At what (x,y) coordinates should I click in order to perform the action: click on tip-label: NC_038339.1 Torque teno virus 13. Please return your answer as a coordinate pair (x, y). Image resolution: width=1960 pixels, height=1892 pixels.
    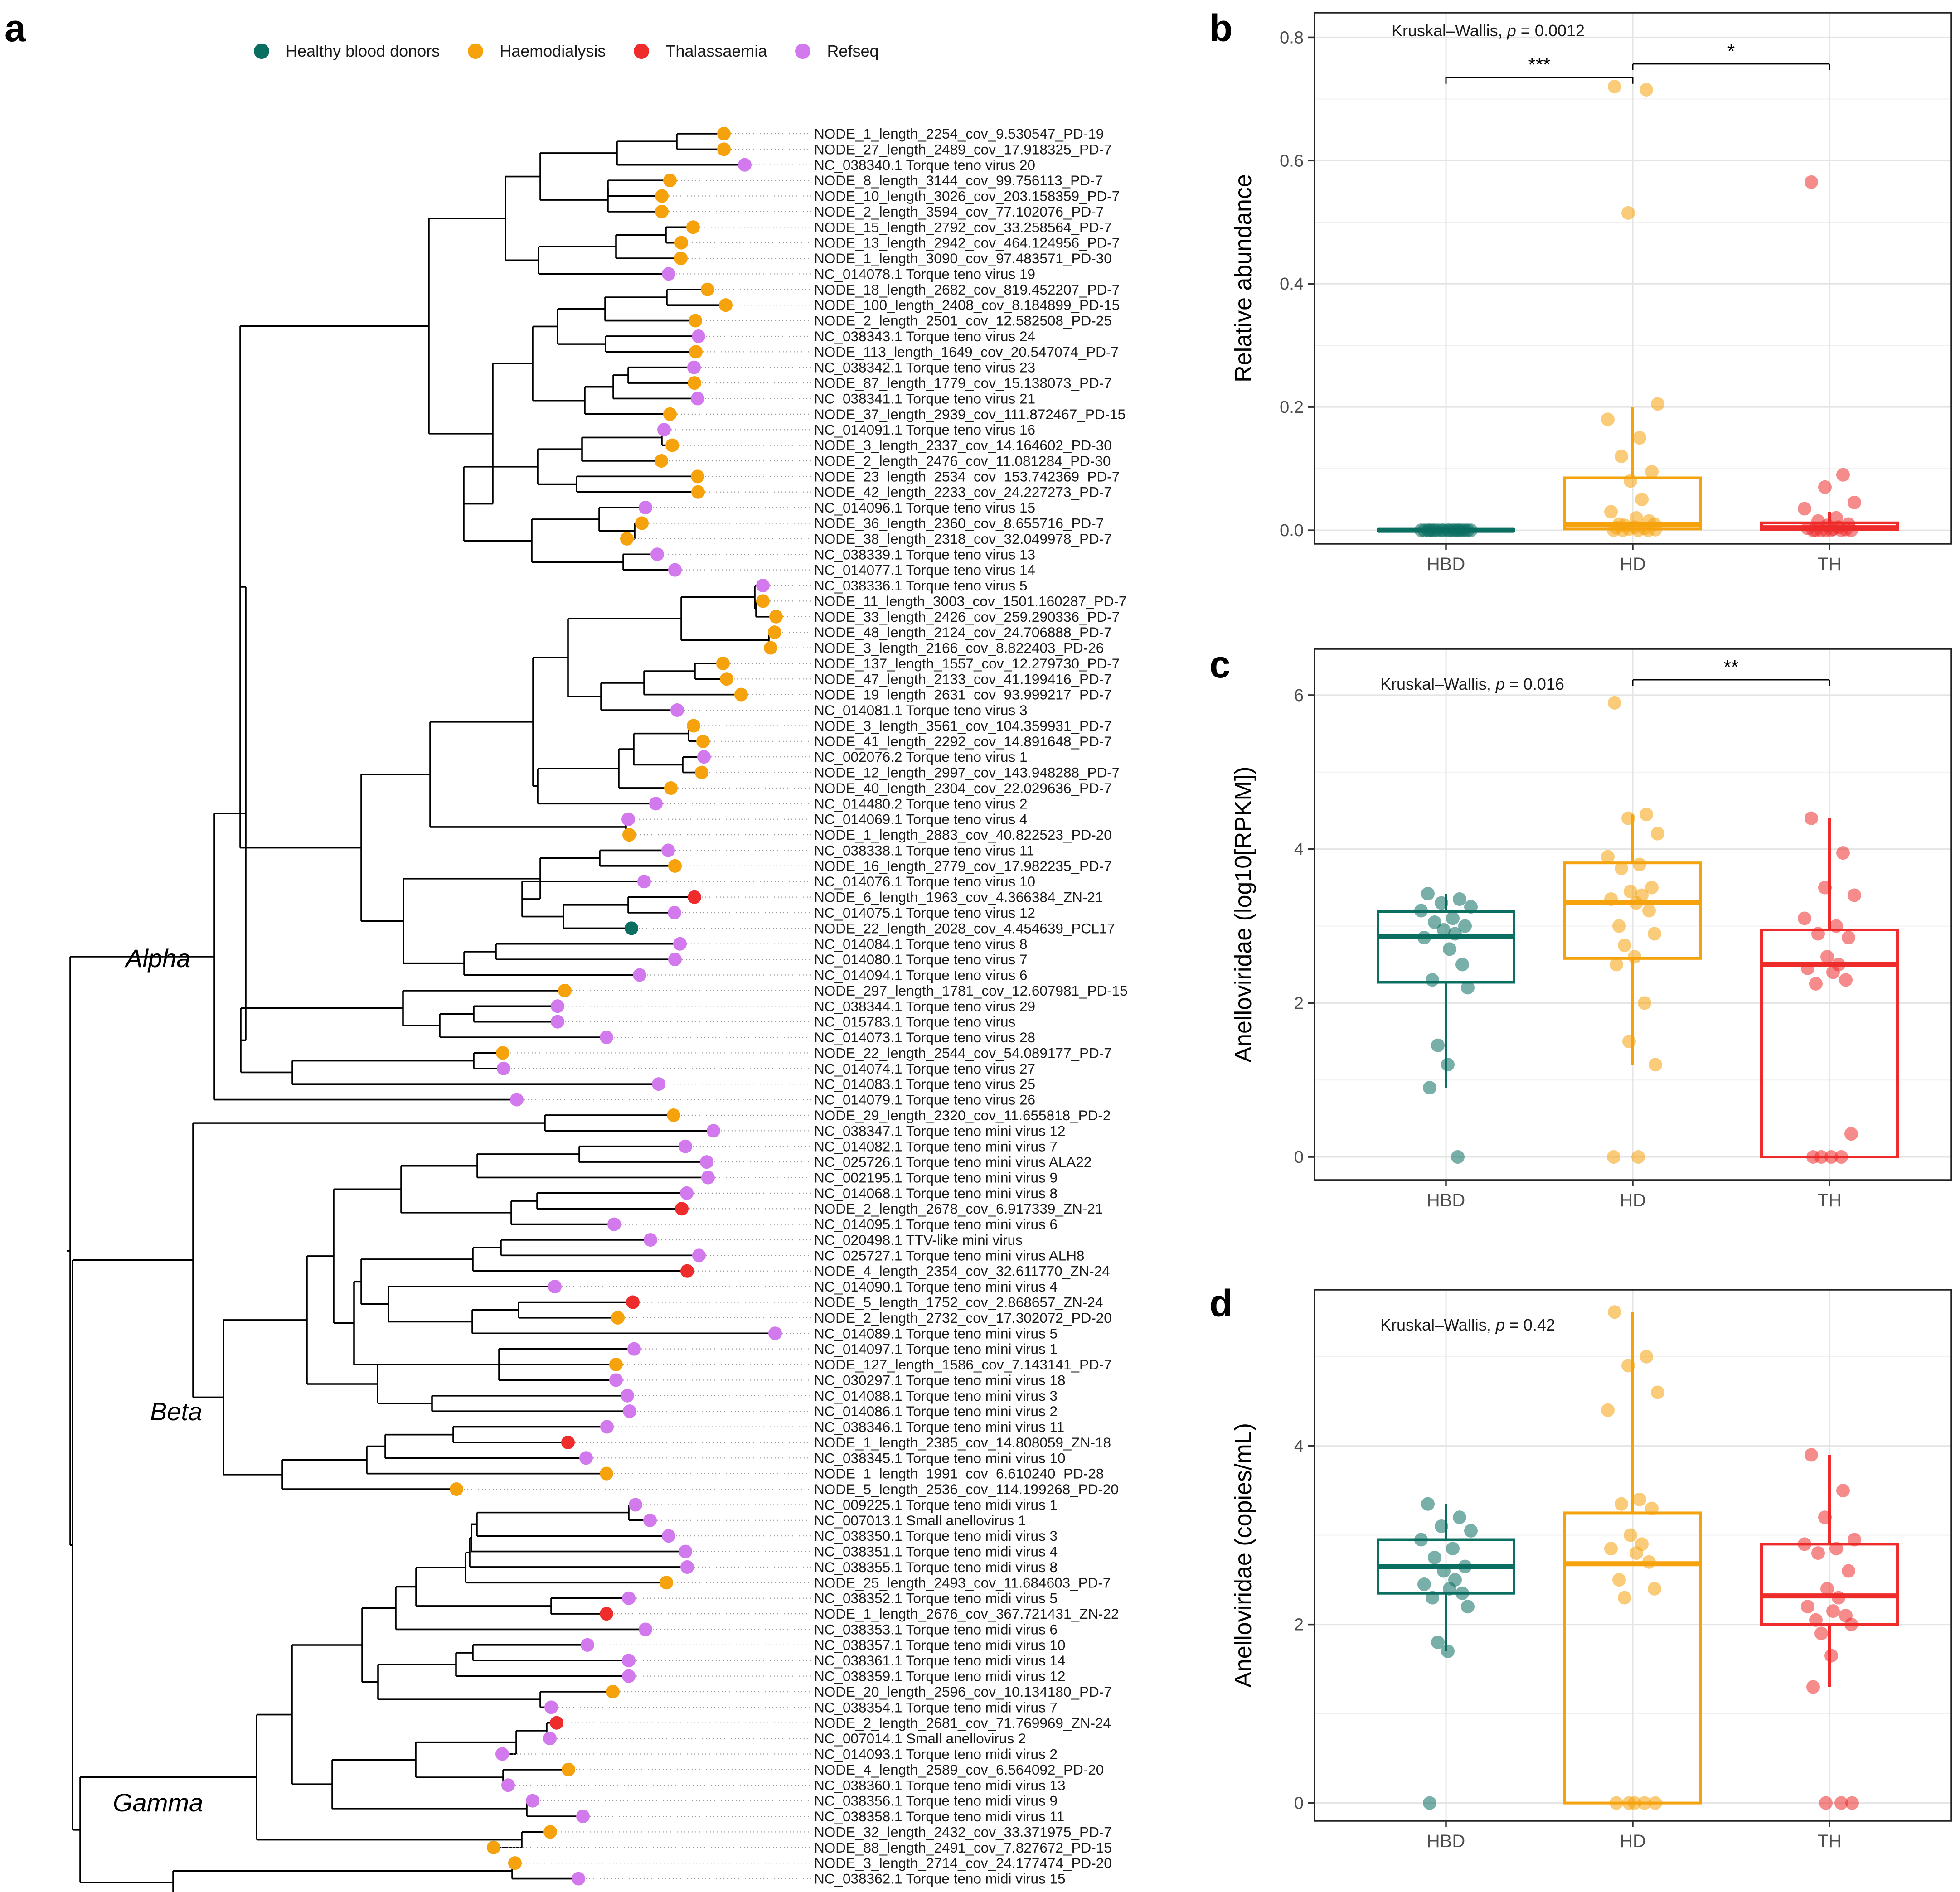
    Looking at the image, I should click on (924, 554).